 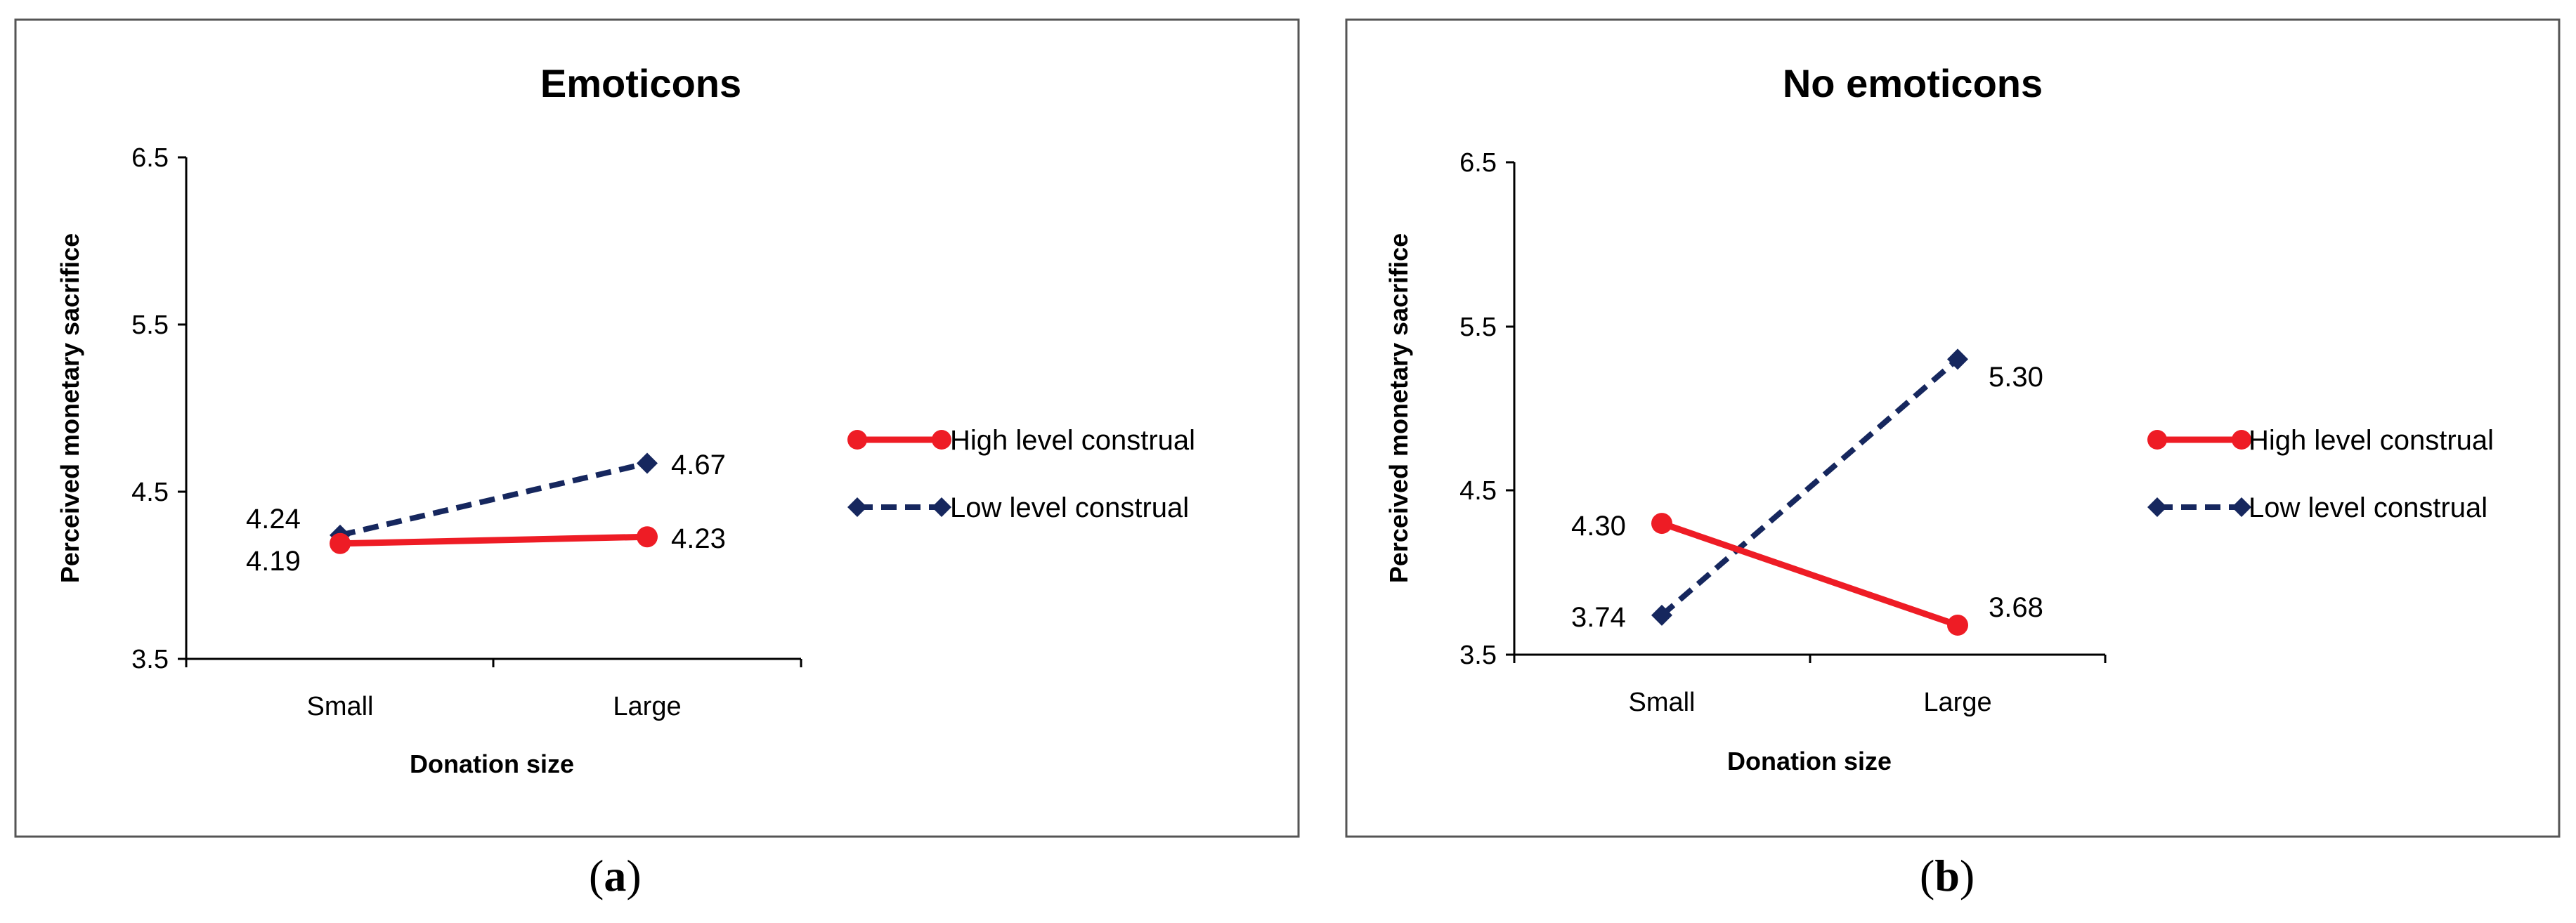 What do you see at coordinates (490, 411) in the screenshot?
I see `panel-a-axis-ticks` at bounding box center [490, 411].